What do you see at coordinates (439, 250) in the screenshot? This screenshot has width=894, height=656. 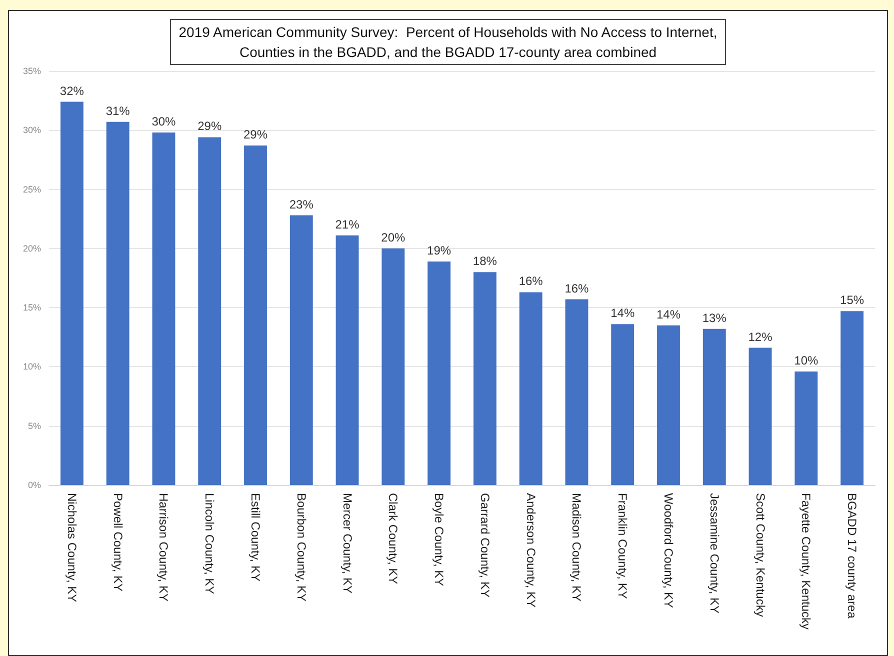 I see `data-label: 19%` at bounding box center [439, 250].